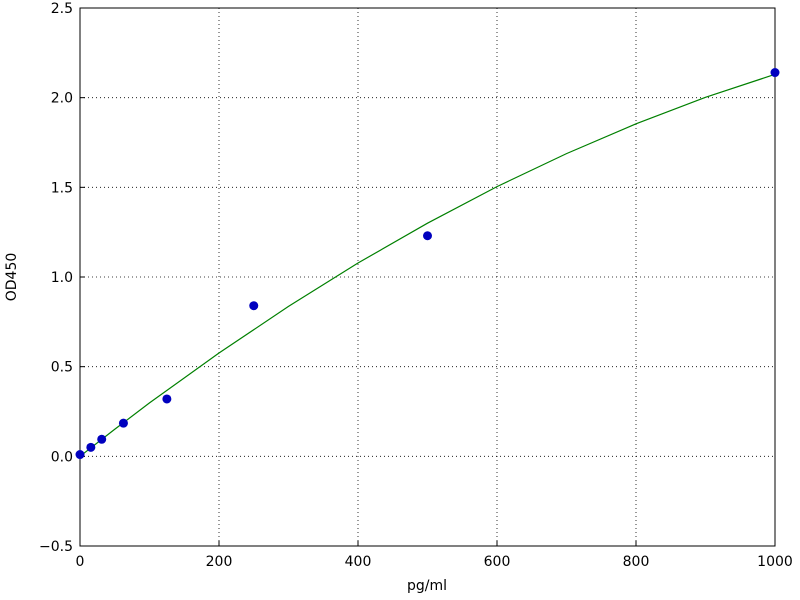 Image resolution: width=800 pixels, height=600 pixels. Describe the element at coordinates (358, 562) in the screenshot. I see `x-tick-label: 400` at that location.